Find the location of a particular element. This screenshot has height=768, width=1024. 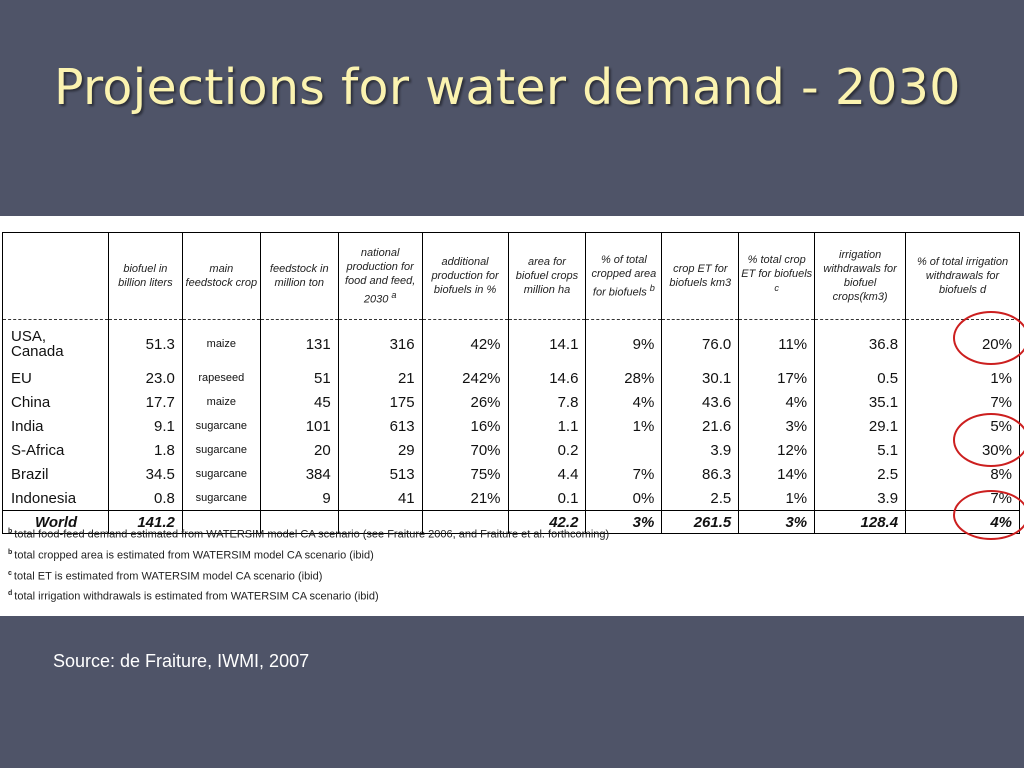

table-cell: 45 is located at coordinates (299, 402).